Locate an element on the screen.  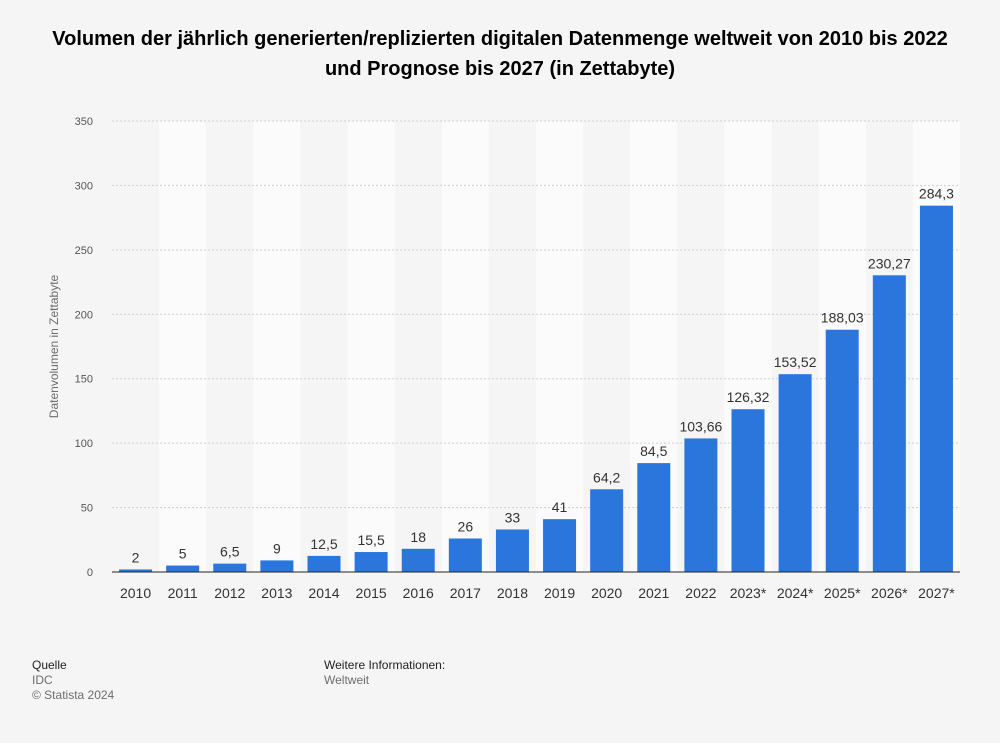
value-label: 6,5 is located at coordinates (230, 552).